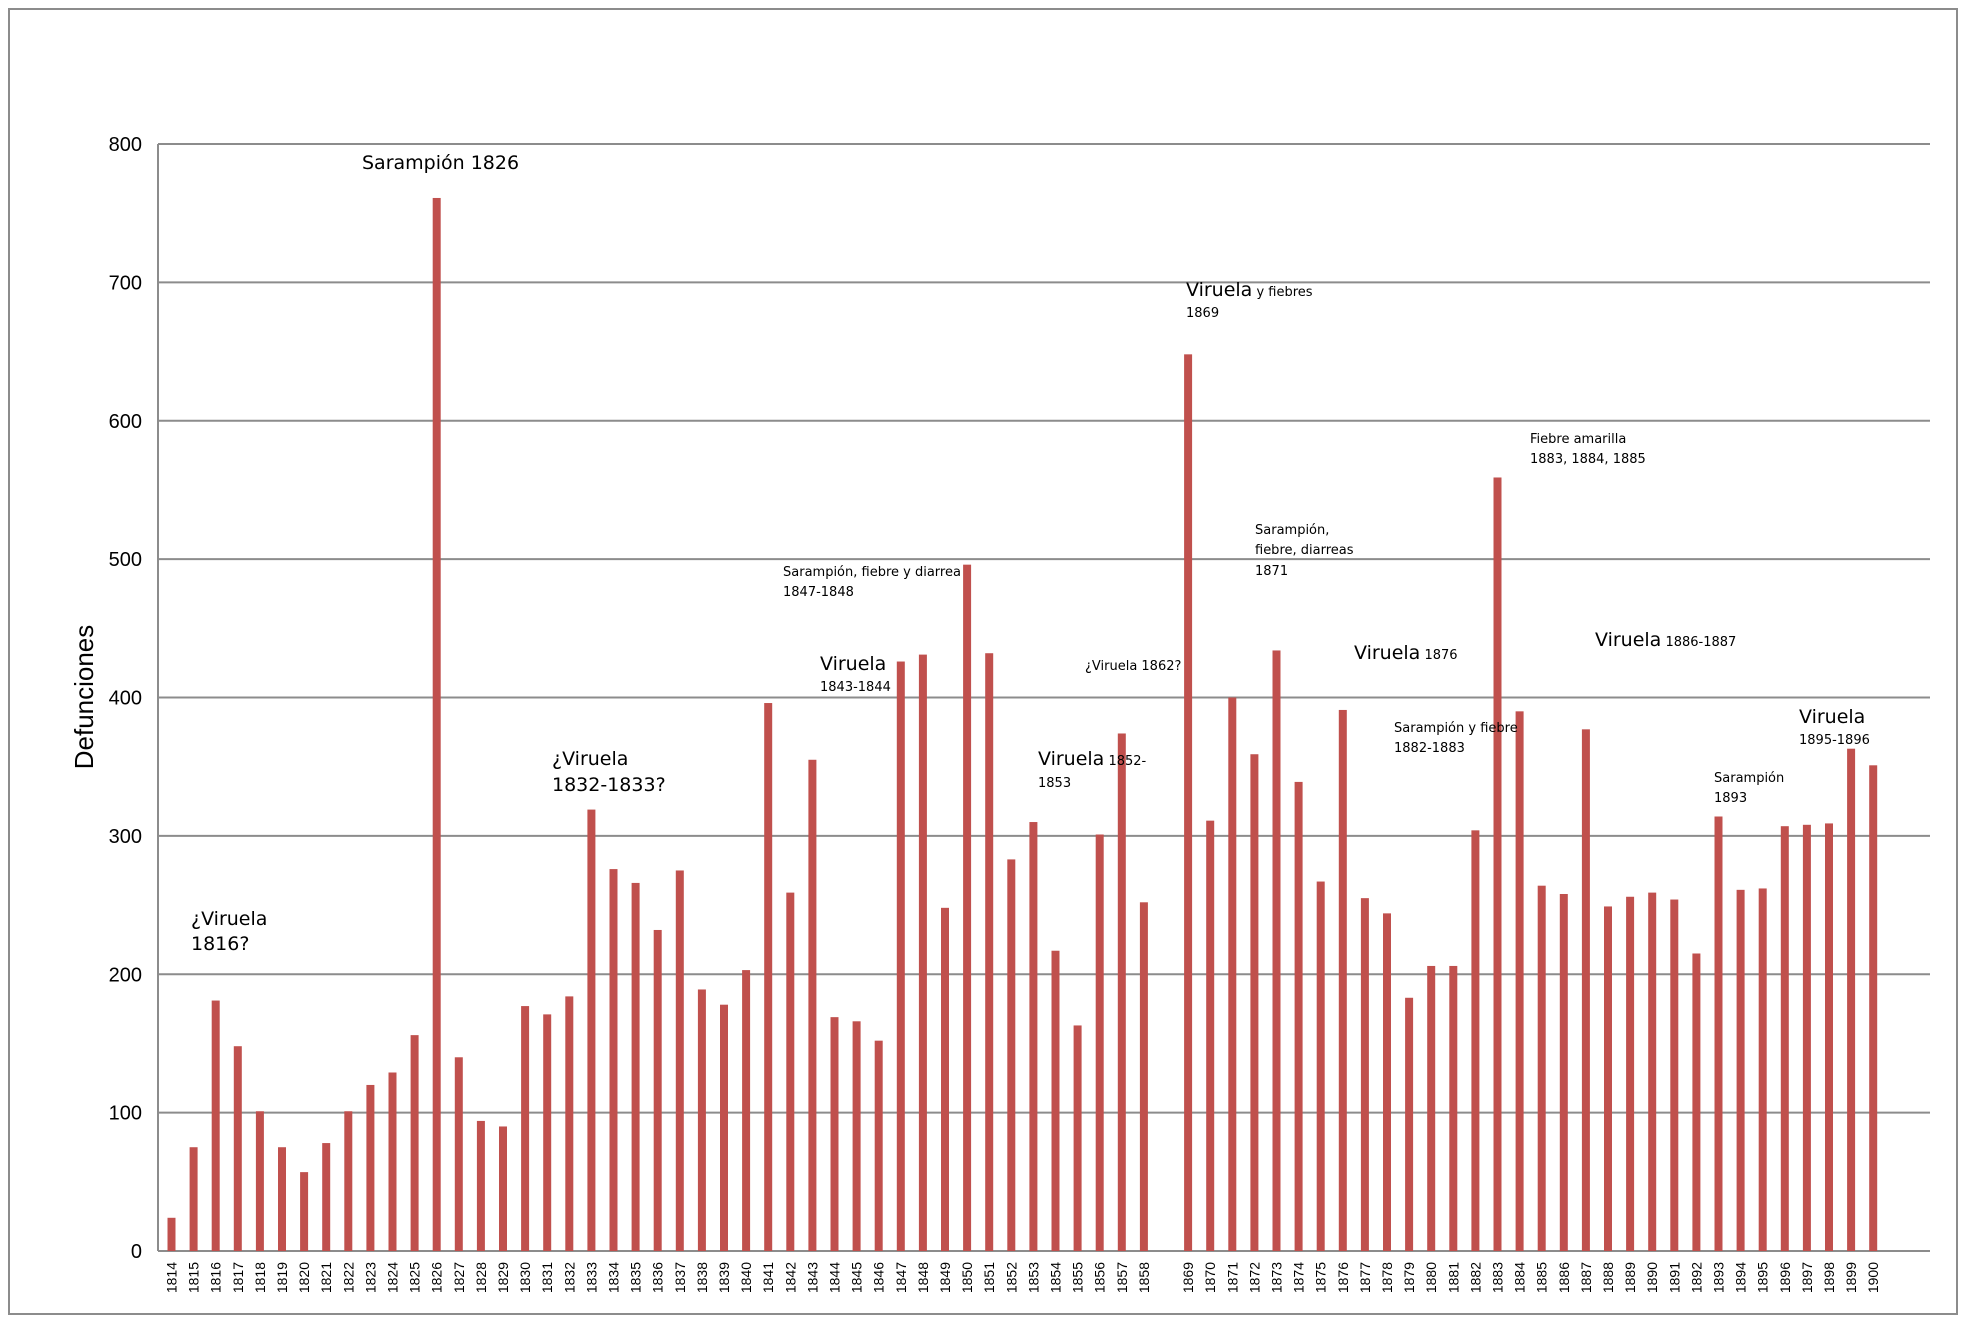 The height and width of the screenshot is (1326, 1970). What do you see at coordinates (1564, 1277) in the screenshot?
I see `x-tick-label: 1886` at bounding box center [1564, 1277].